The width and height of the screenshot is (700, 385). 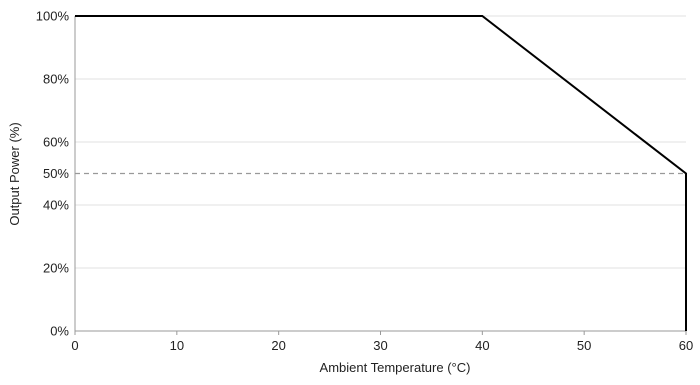 I want to click on y-tick-label: 40%, so click(x=56, y=205).